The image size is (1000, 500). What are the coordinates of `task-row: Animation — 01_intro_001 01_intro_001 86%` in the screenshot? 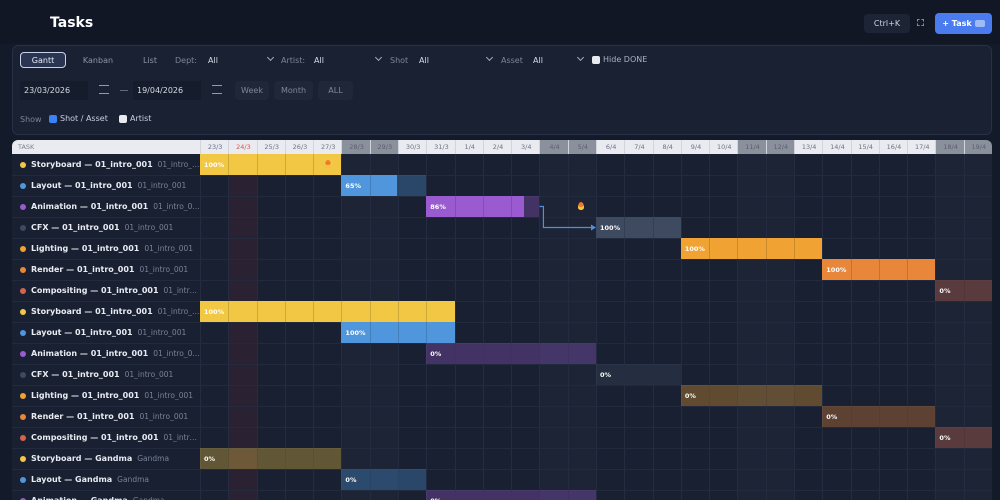 It's located at (502, 207).